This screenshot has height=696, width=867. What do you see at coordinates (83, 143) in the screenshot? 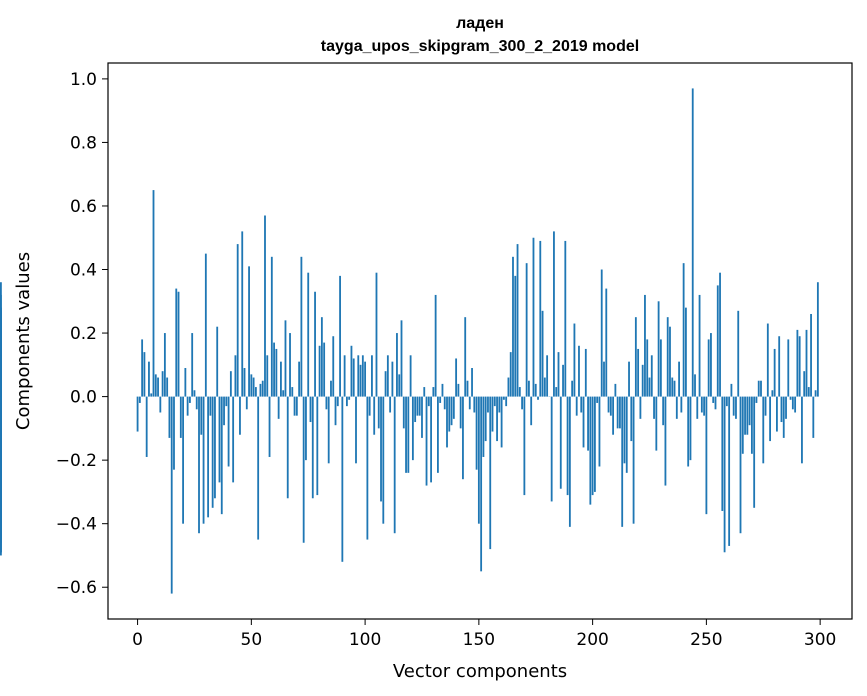
I see `y-tick-label: 0.8` at bounding box center [83, 143].